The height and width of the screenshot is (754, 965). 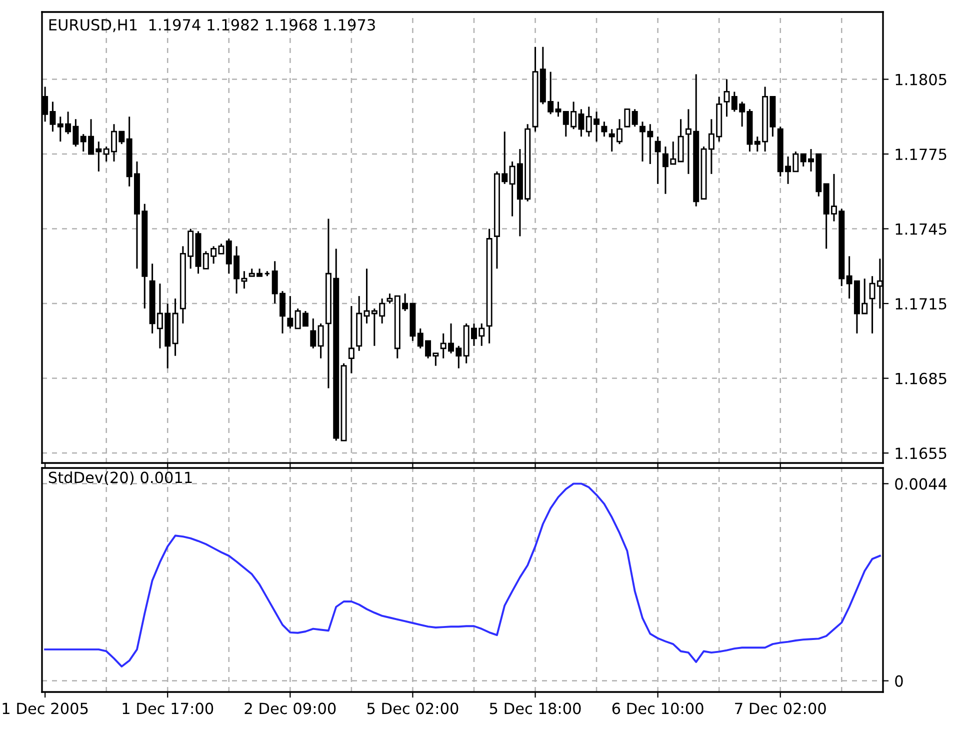 What do you see at coordinates (921, 80) in the screenshot?
I see `y-tick-label: 1.1805` at bounding box center [921, 80].